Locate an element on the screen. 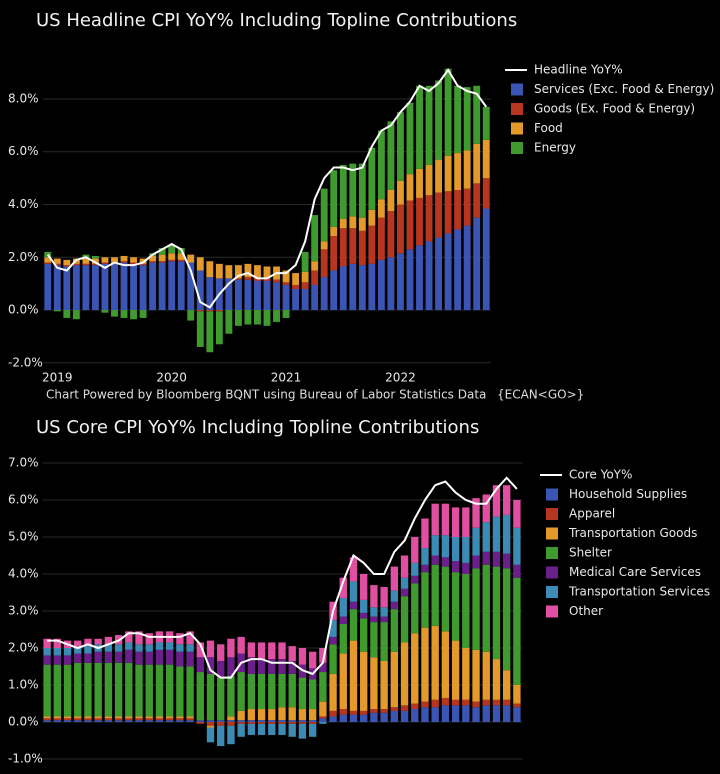 This screenshot has width=720, height=774. y-tick-label: 0.0% is located at coordinates (23, 310).